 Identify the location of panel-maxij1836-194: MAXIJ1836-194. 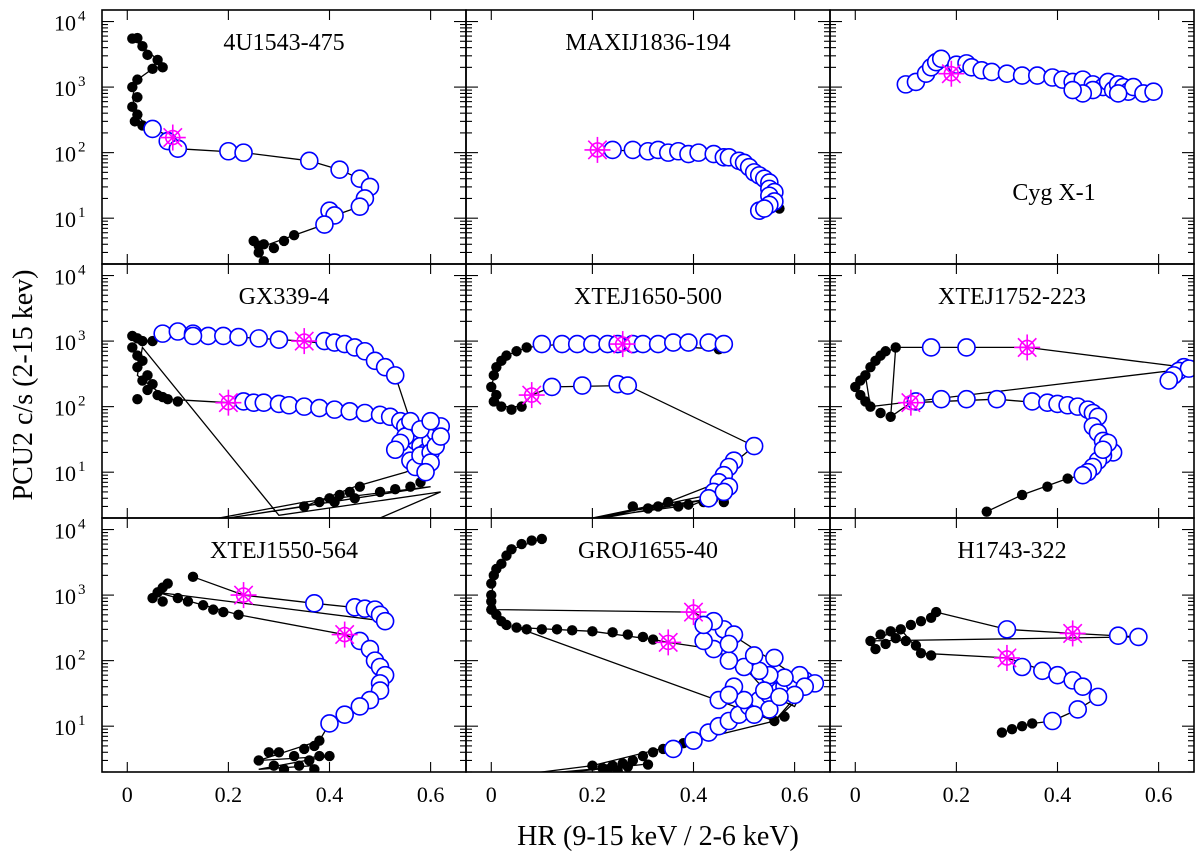
(648, 137).